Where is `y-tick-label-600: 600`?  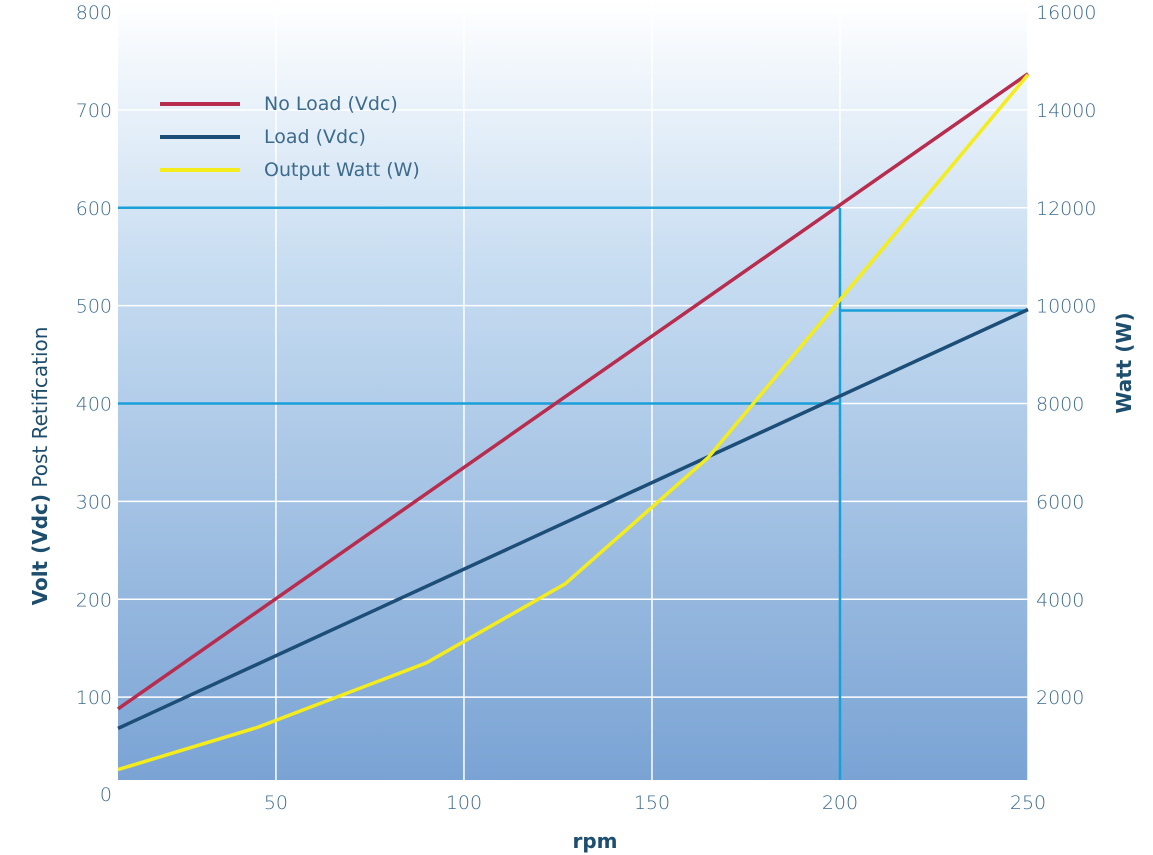 y-tick-label-600: 600 is located at coordinates (94, 209).